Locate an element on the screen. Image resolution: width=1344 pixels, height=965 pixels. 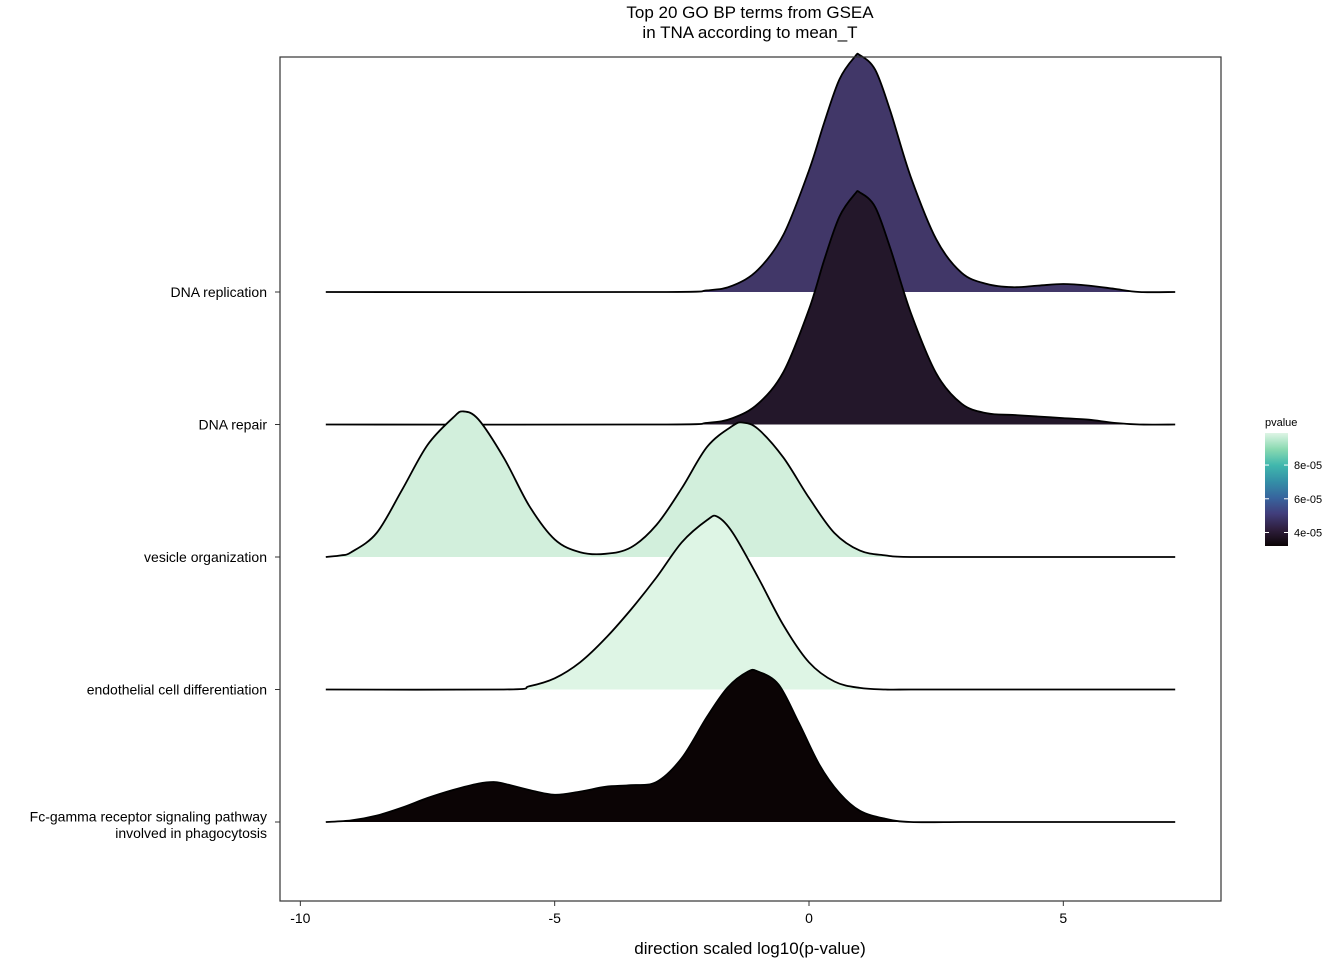
legend-tick-label: 8e-05 is located at coordinates (1308, 466).